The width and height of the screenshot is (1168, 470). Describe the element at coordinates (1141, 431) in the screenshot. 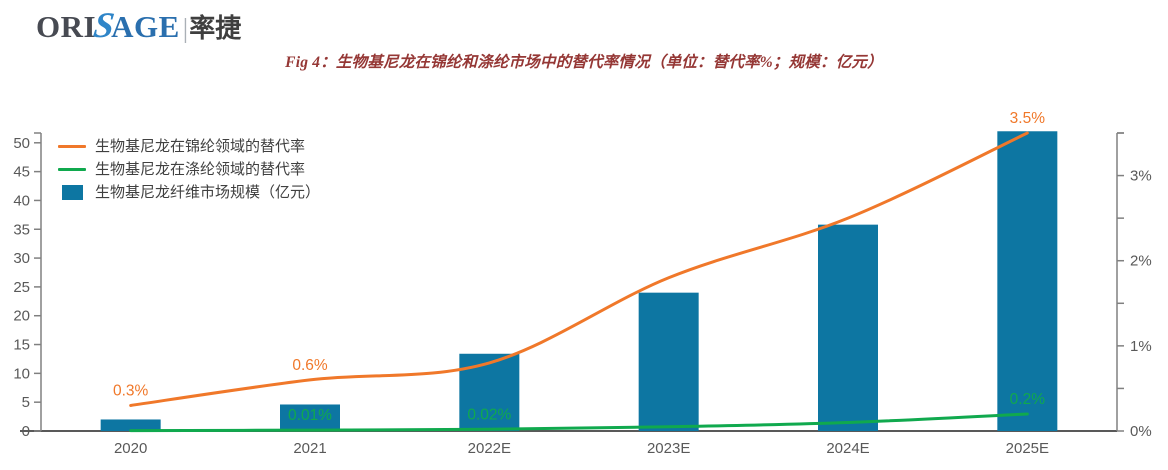

I see `right-axis-tick-label: 0%` at that location.